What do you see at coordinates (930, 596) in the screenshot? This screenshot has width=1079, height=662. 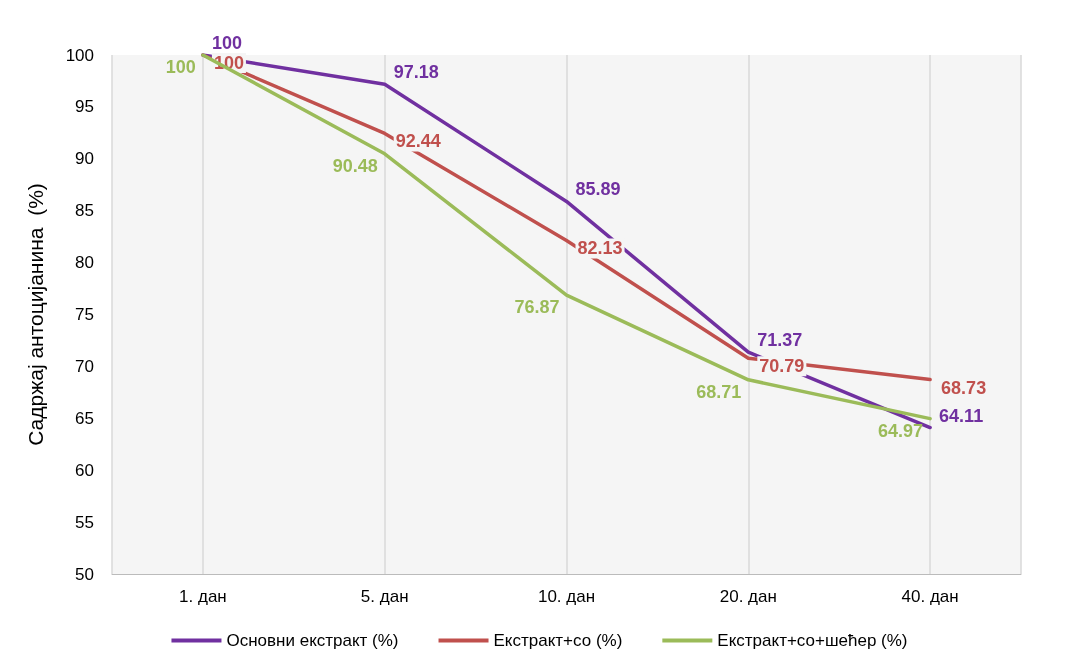 I see `x-tick-label: 40. дан` at bounding box center [930, 596].